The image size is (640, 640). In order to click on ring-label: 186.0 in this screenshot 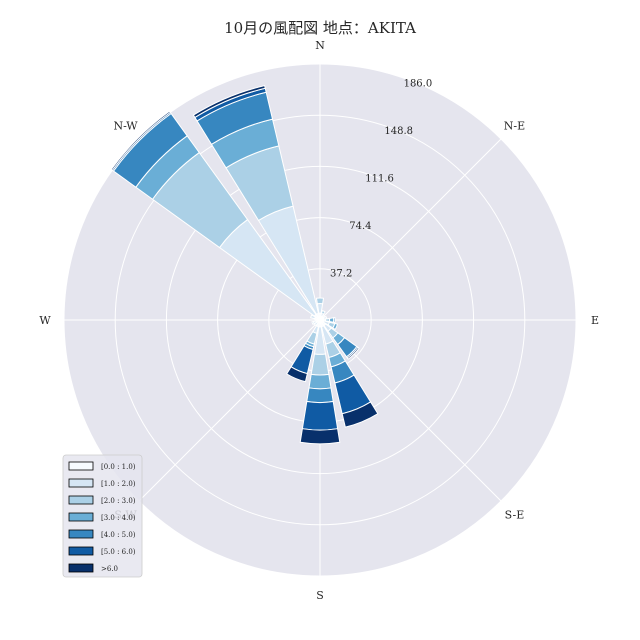, I will do `click(418, 84)`.